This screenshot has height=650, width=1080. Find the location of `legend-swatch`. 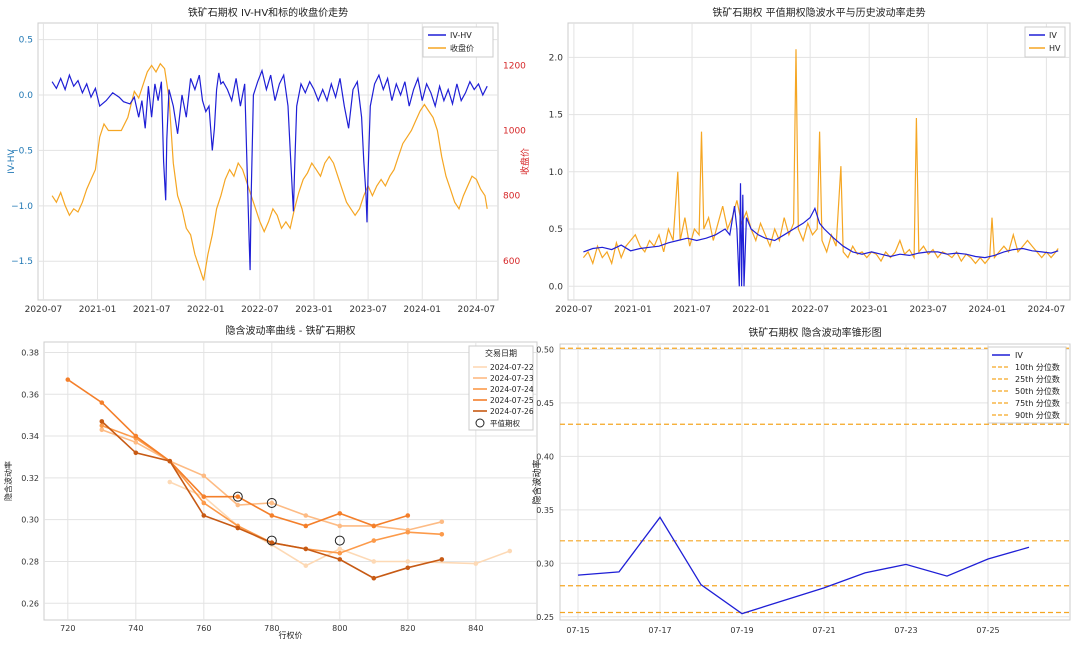

legend-swatch is located at coordinates (480, 423).